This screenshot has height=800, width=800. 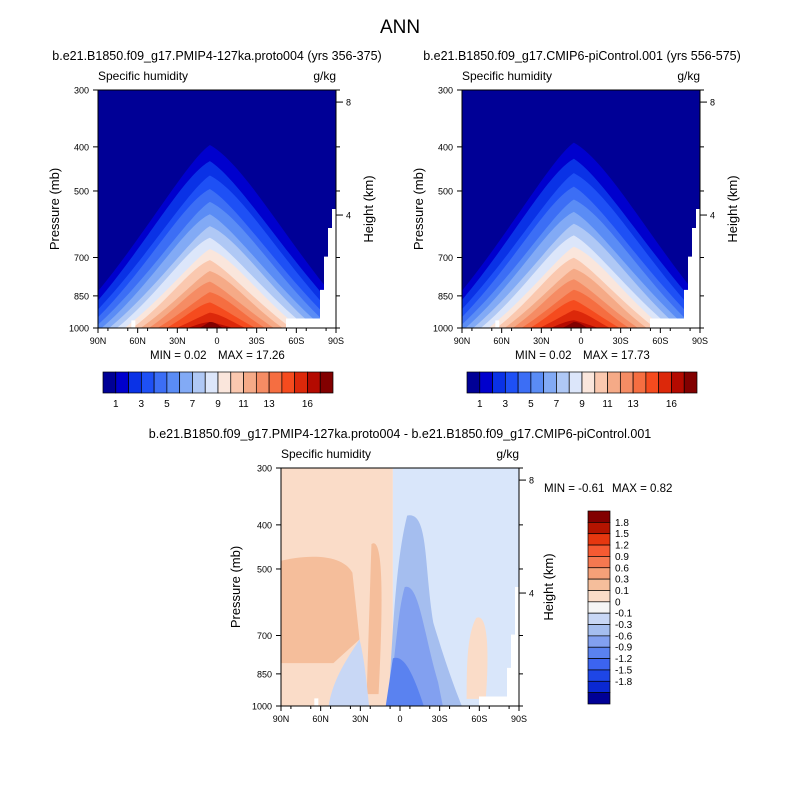 I want to click on colorbar-label: -0.3, so click(x=624, y=625).